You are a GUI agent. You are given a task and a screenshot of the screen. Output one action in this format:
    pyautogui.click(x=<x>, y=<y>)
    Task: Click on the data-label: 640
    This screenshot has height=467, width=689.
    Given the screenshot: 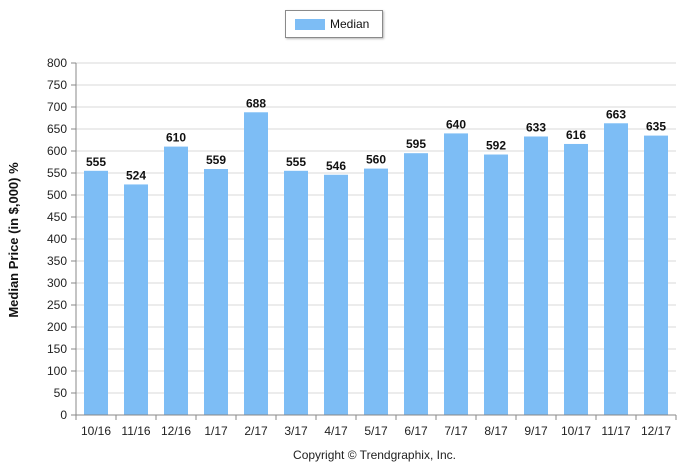 What is the action you would take?
    pyautogui.click(x=456, y=124)
    